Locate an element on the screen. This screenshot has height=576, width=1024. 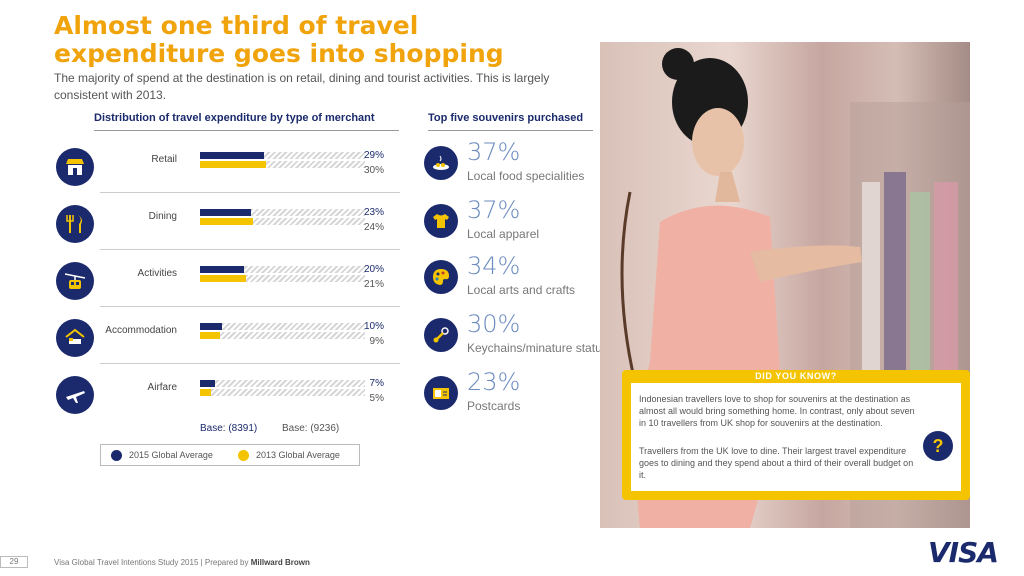
value-label-2015: 7% is located at coordinates (376, 383).